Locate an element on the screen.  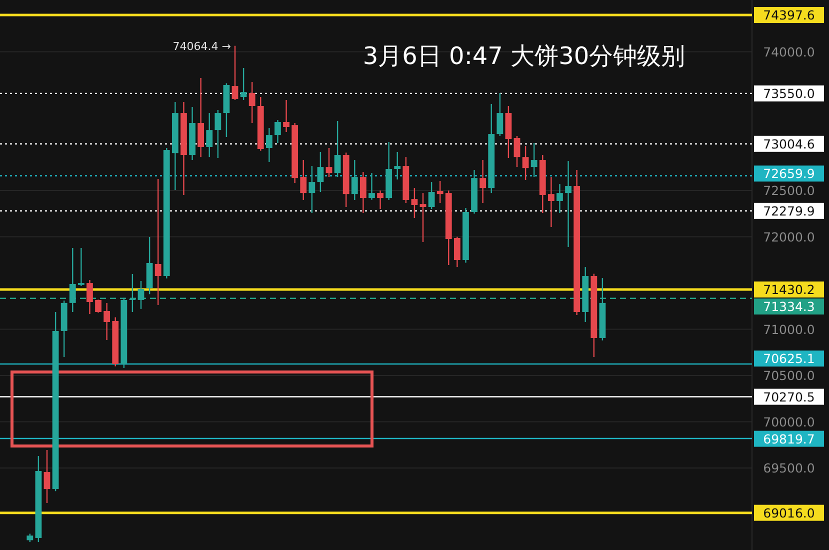
annotation: 74064.4 → is located at coordinates (201, 46).